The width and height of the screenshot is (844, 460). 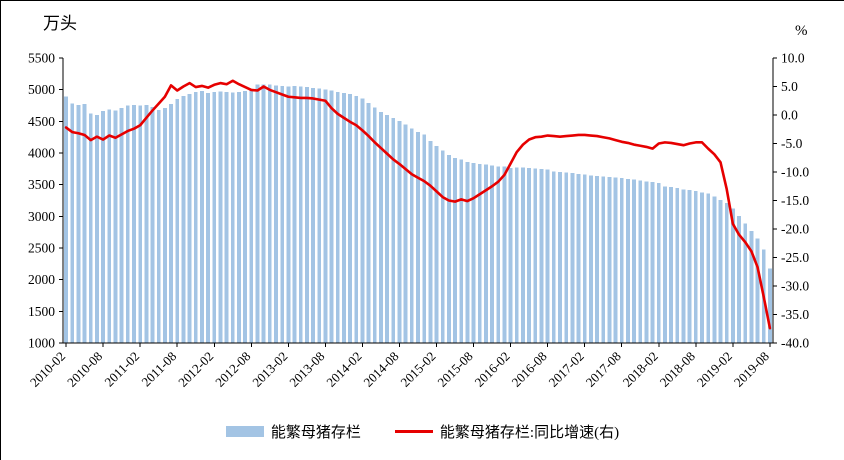 I want to click on svg-text: 2000, so click(x=41, y=279).